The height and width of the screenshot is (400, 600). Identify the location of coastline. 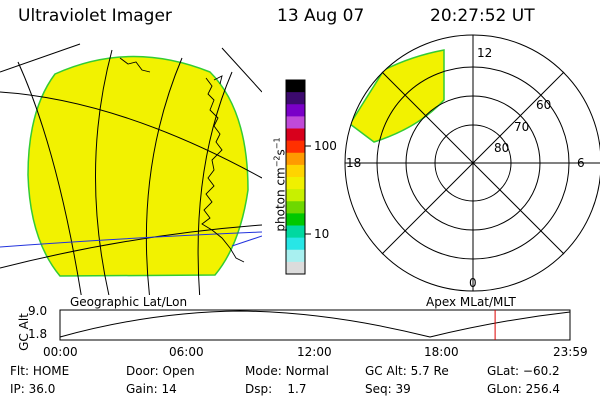
(182, 160).